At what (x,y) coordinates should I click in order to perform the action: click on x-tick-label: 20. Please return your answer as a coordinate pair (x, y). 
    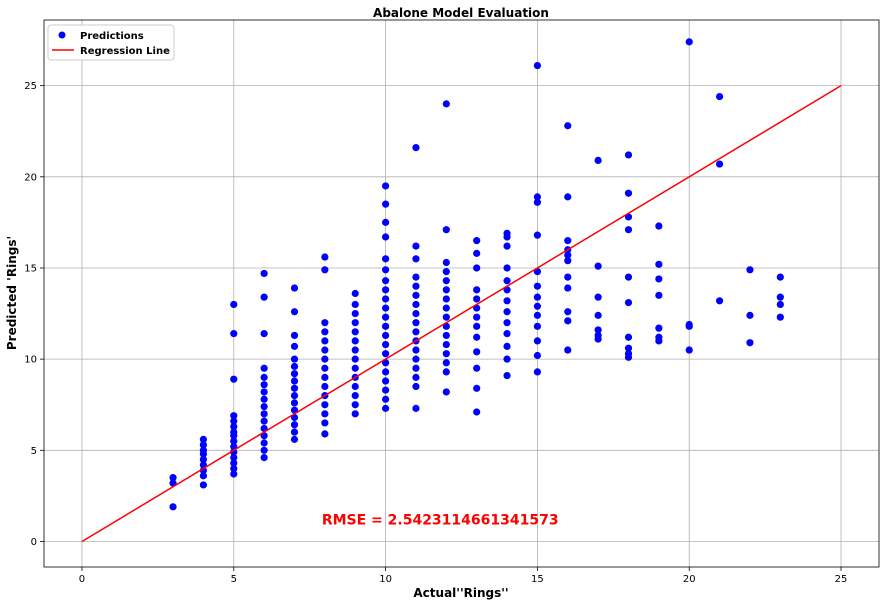
    Looking at the image, I should click on (689, 579).